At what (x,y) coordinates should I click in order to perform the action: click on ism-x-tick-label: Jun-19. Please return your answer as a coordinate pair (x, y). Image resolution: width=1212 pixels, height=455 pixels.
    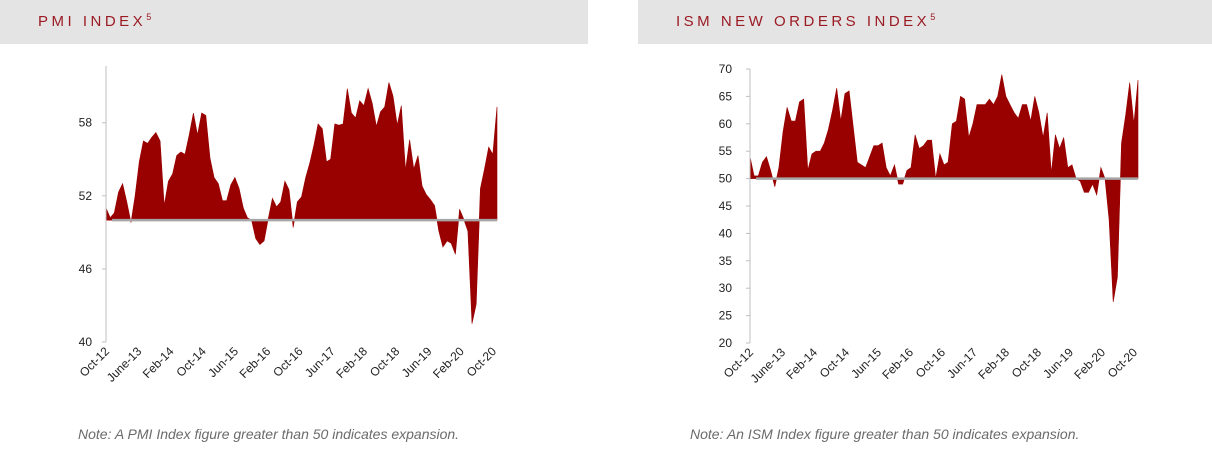
    Looking at the image, I should click on (1058, 363).